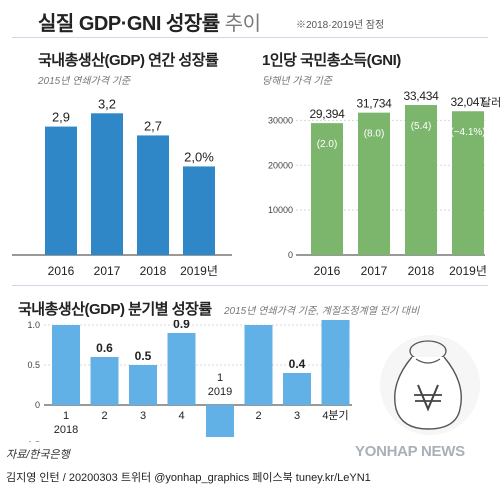  I want to click on money-bag-illustration, so click(430, 385).